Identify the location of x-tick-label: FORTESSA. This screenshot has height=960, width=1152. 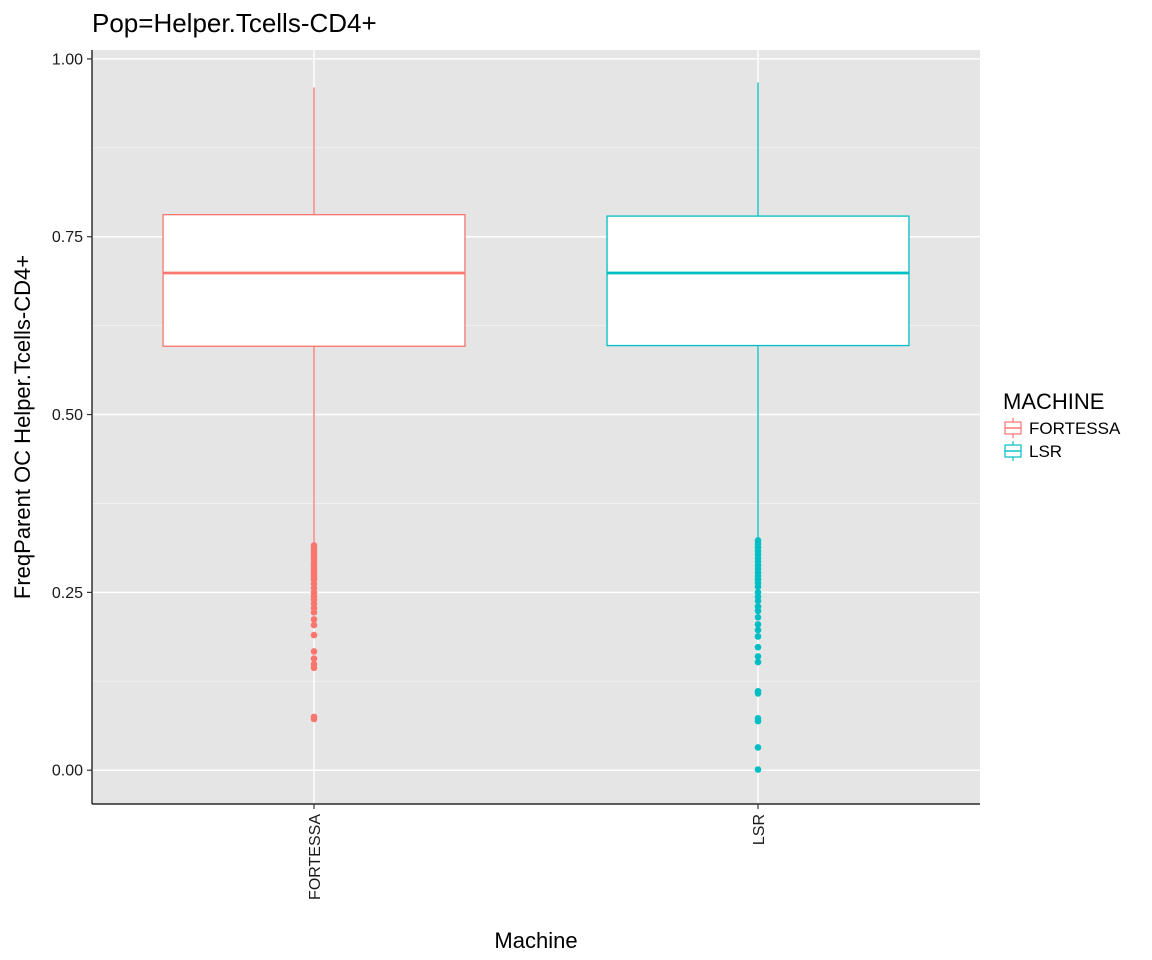
(315, 857).